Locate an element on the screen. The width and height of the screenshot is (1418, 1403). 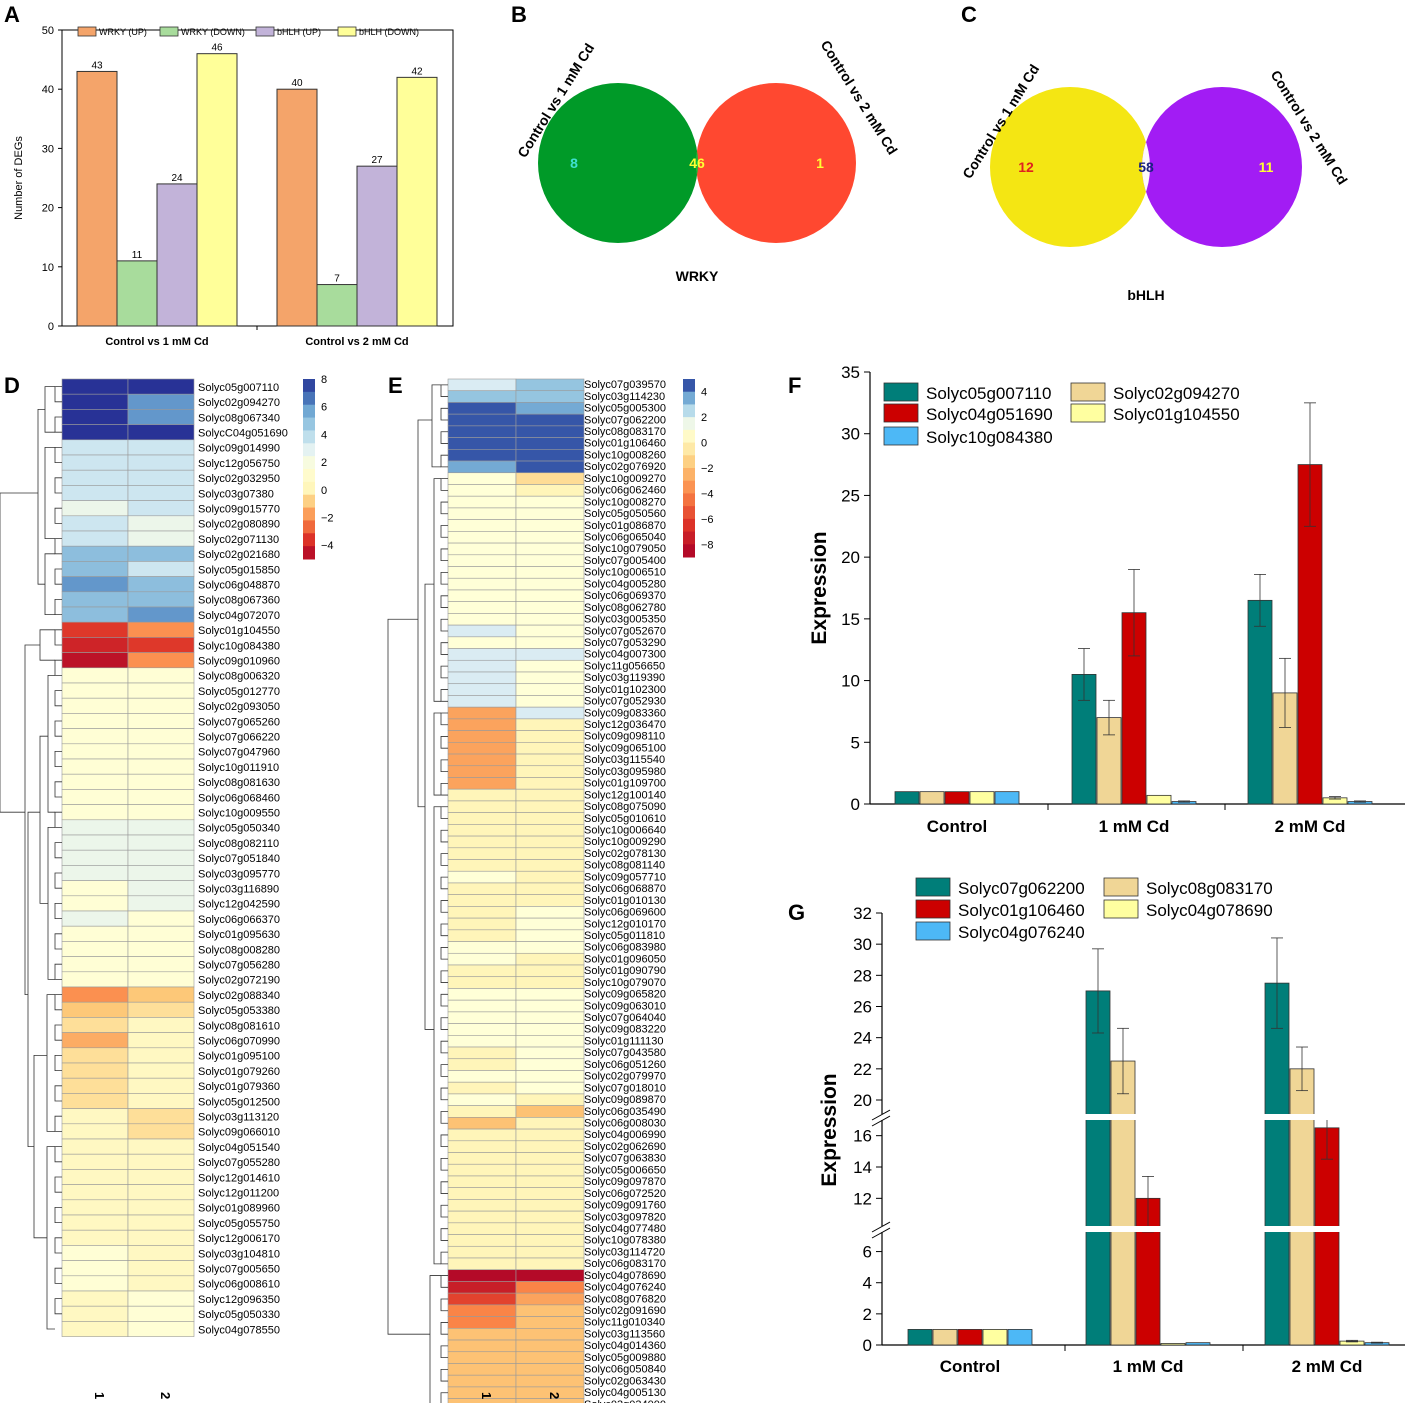
panel-a-legend-label: bHLH (UP) is located at coordinates (299, 32).